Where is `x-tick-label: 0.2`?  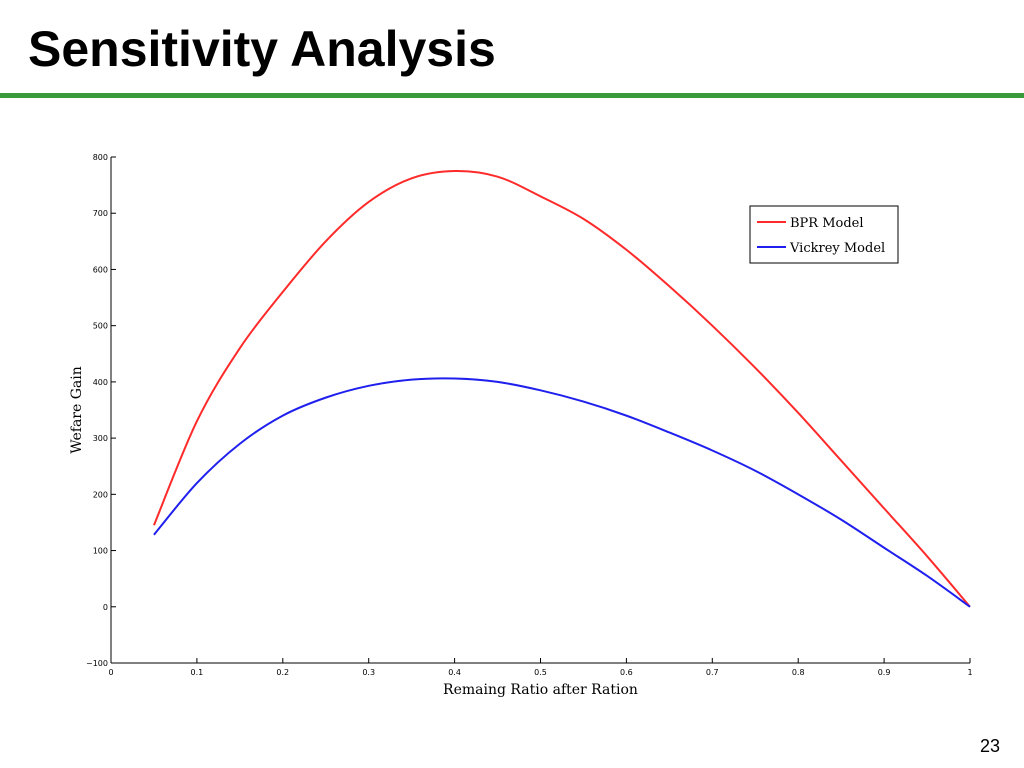 x-tick-label: 0.2 is located at coordinates (282, 672).